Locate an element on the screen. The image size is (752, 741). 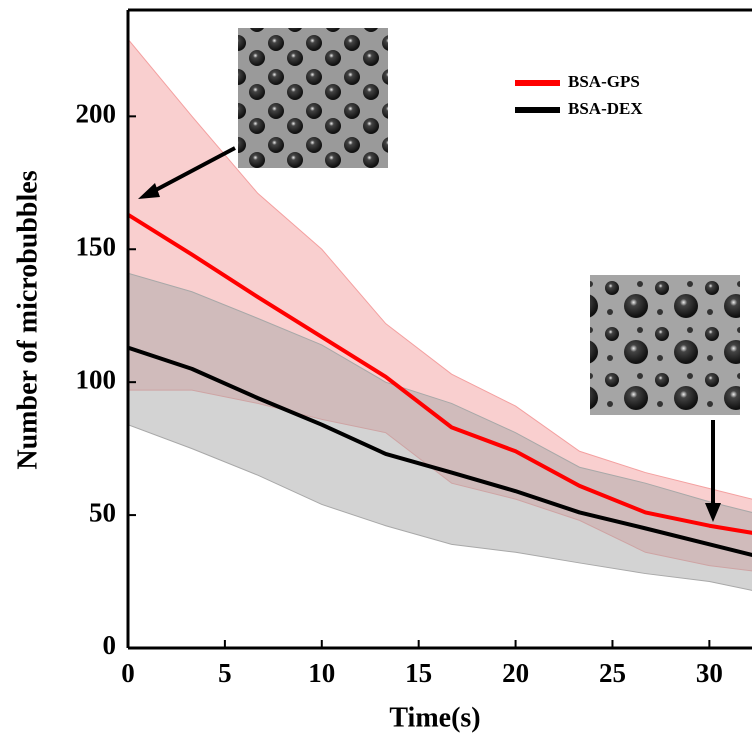
y-tick-label: 200 is located at coordinates (96, 114).